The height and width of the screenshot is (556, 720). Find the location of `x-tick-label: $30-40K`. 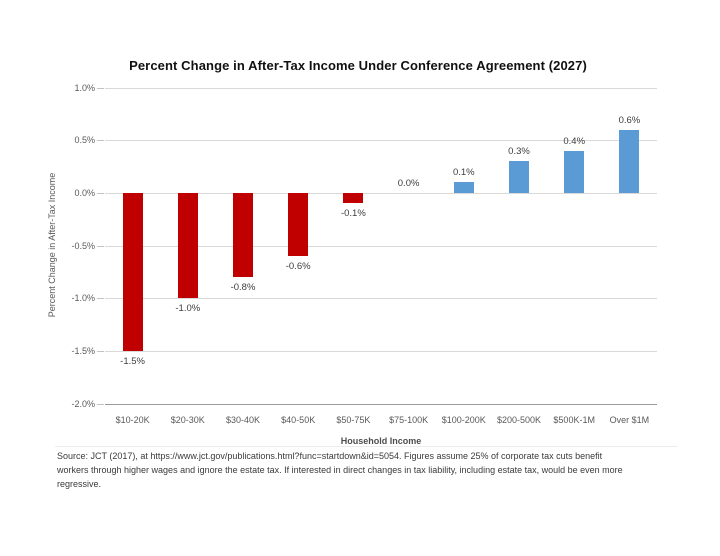

x-tick-label: $30-40K is located at coordinates (243, 420).